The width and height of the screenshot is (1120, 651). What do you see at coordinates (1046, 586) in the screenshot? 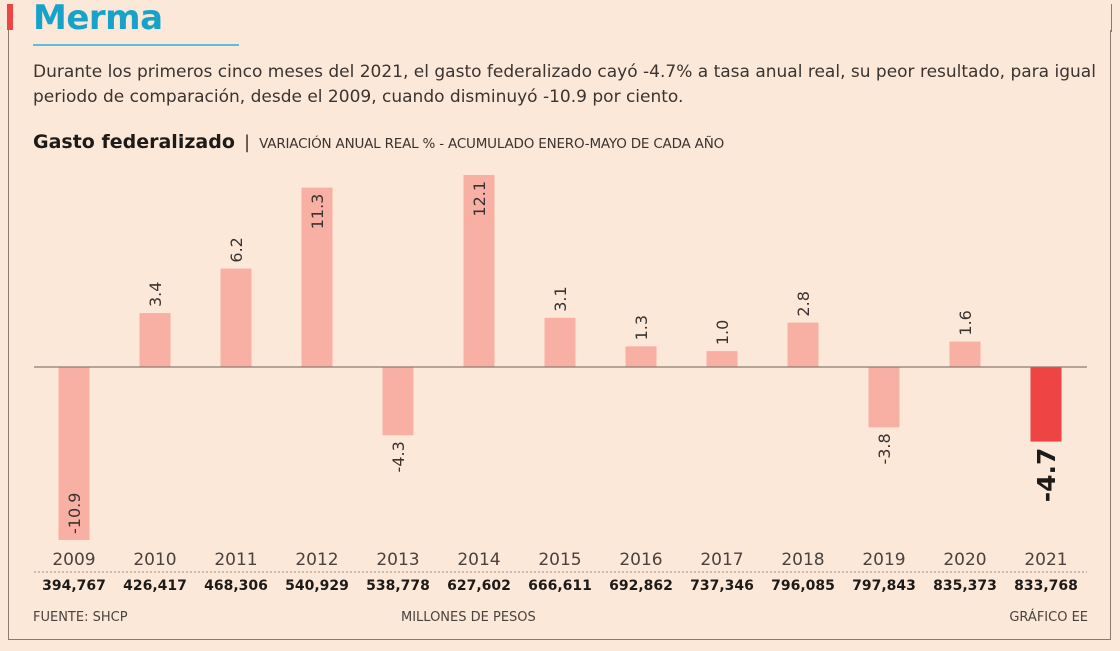
I see `amount-label-2021: 833,768` at bounding box center [1046, 586].